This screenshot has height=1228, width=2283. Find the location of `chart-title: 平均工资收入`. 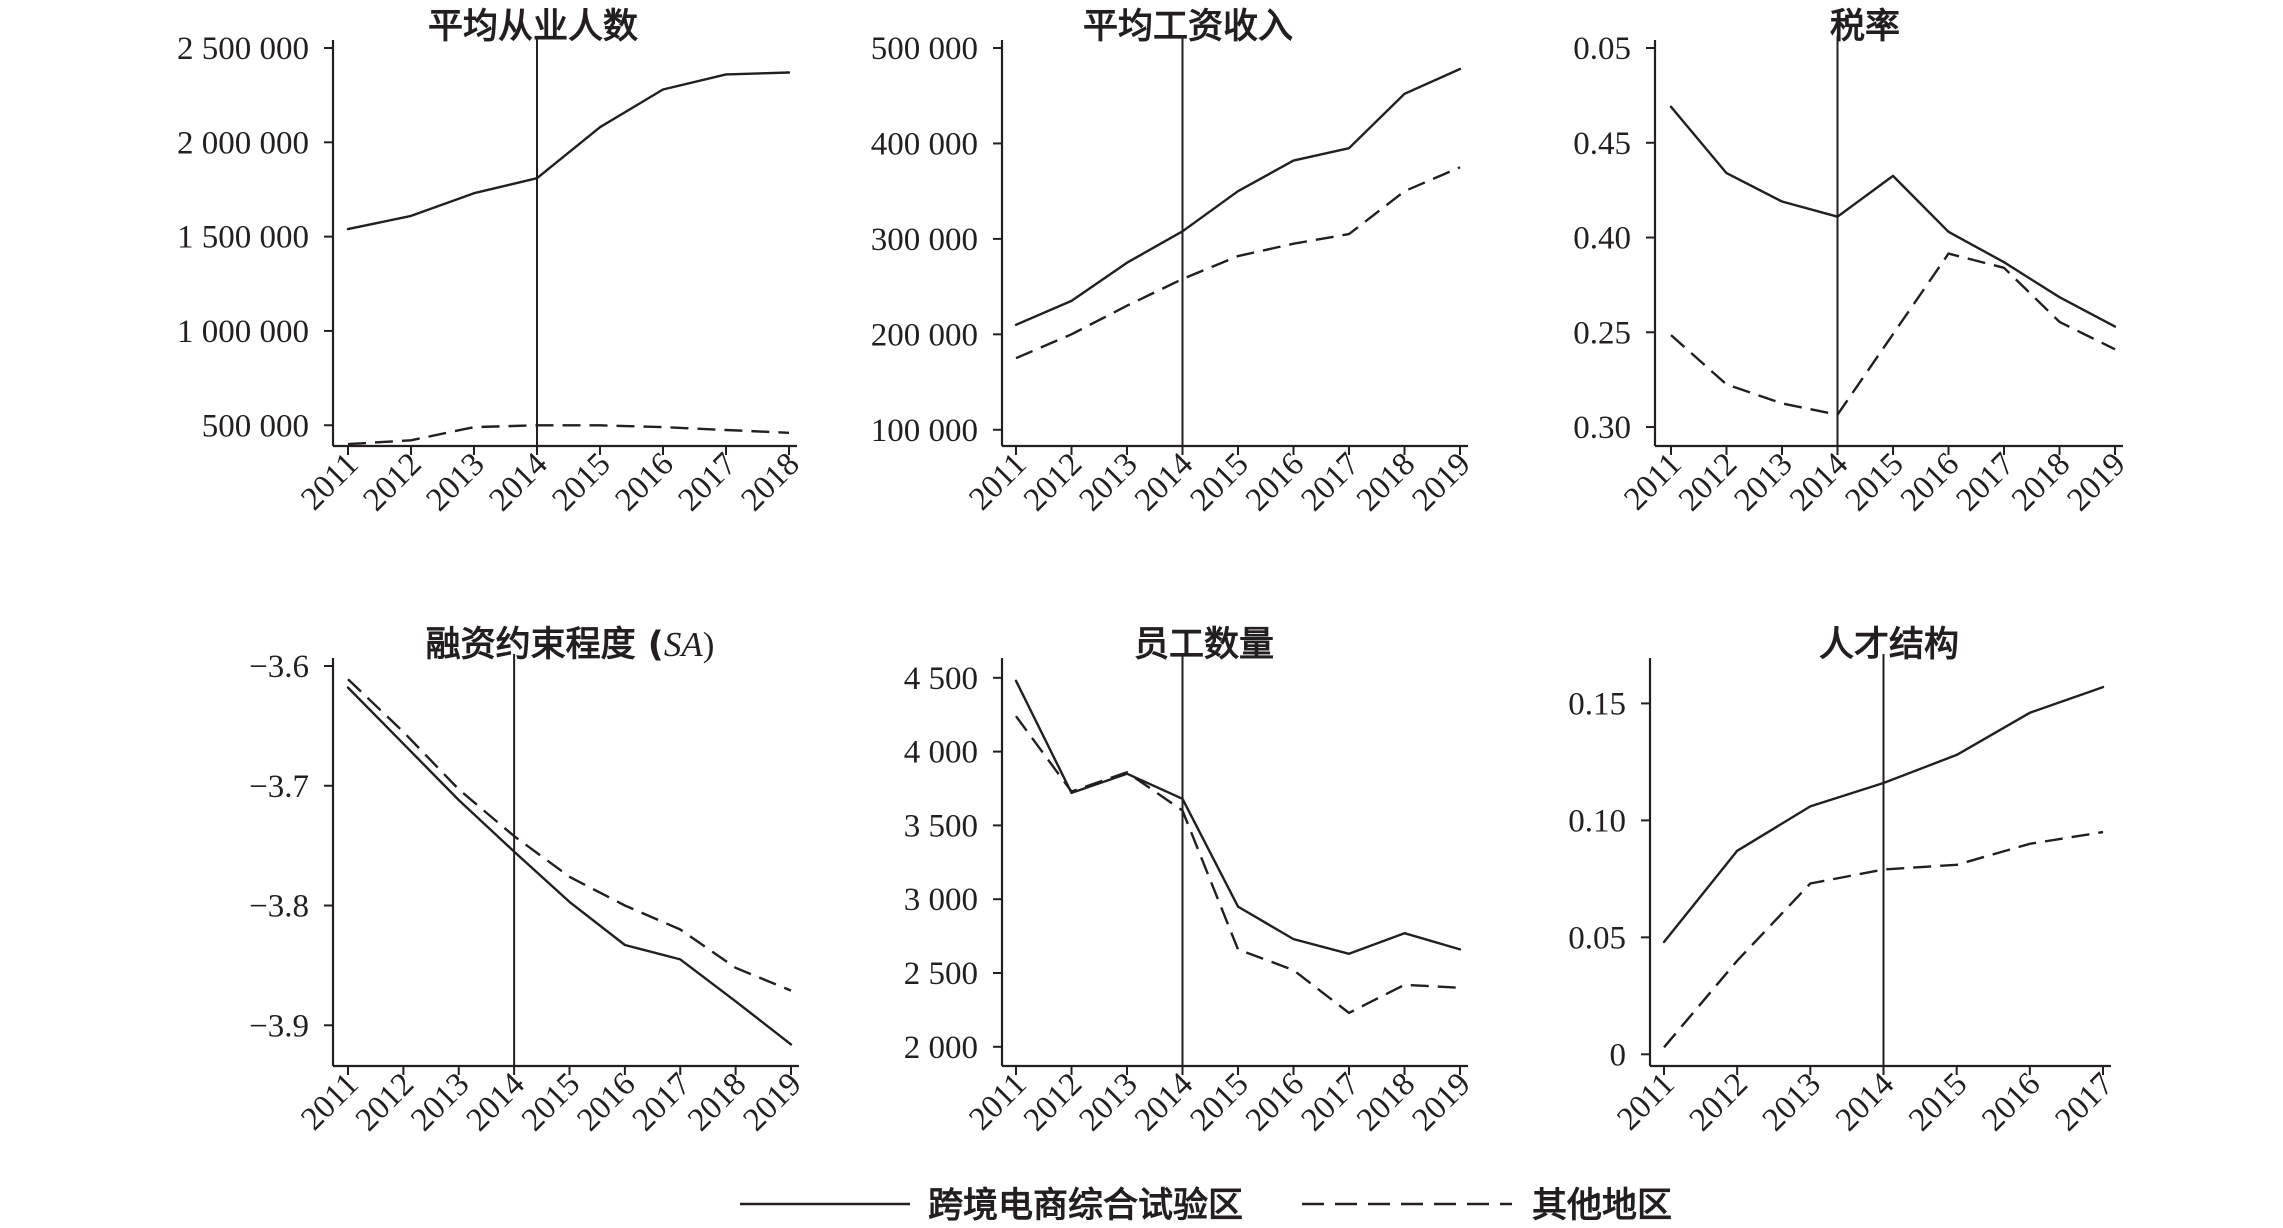

chart-title: 平均工资收入 is located at coordinates (1188, 27).